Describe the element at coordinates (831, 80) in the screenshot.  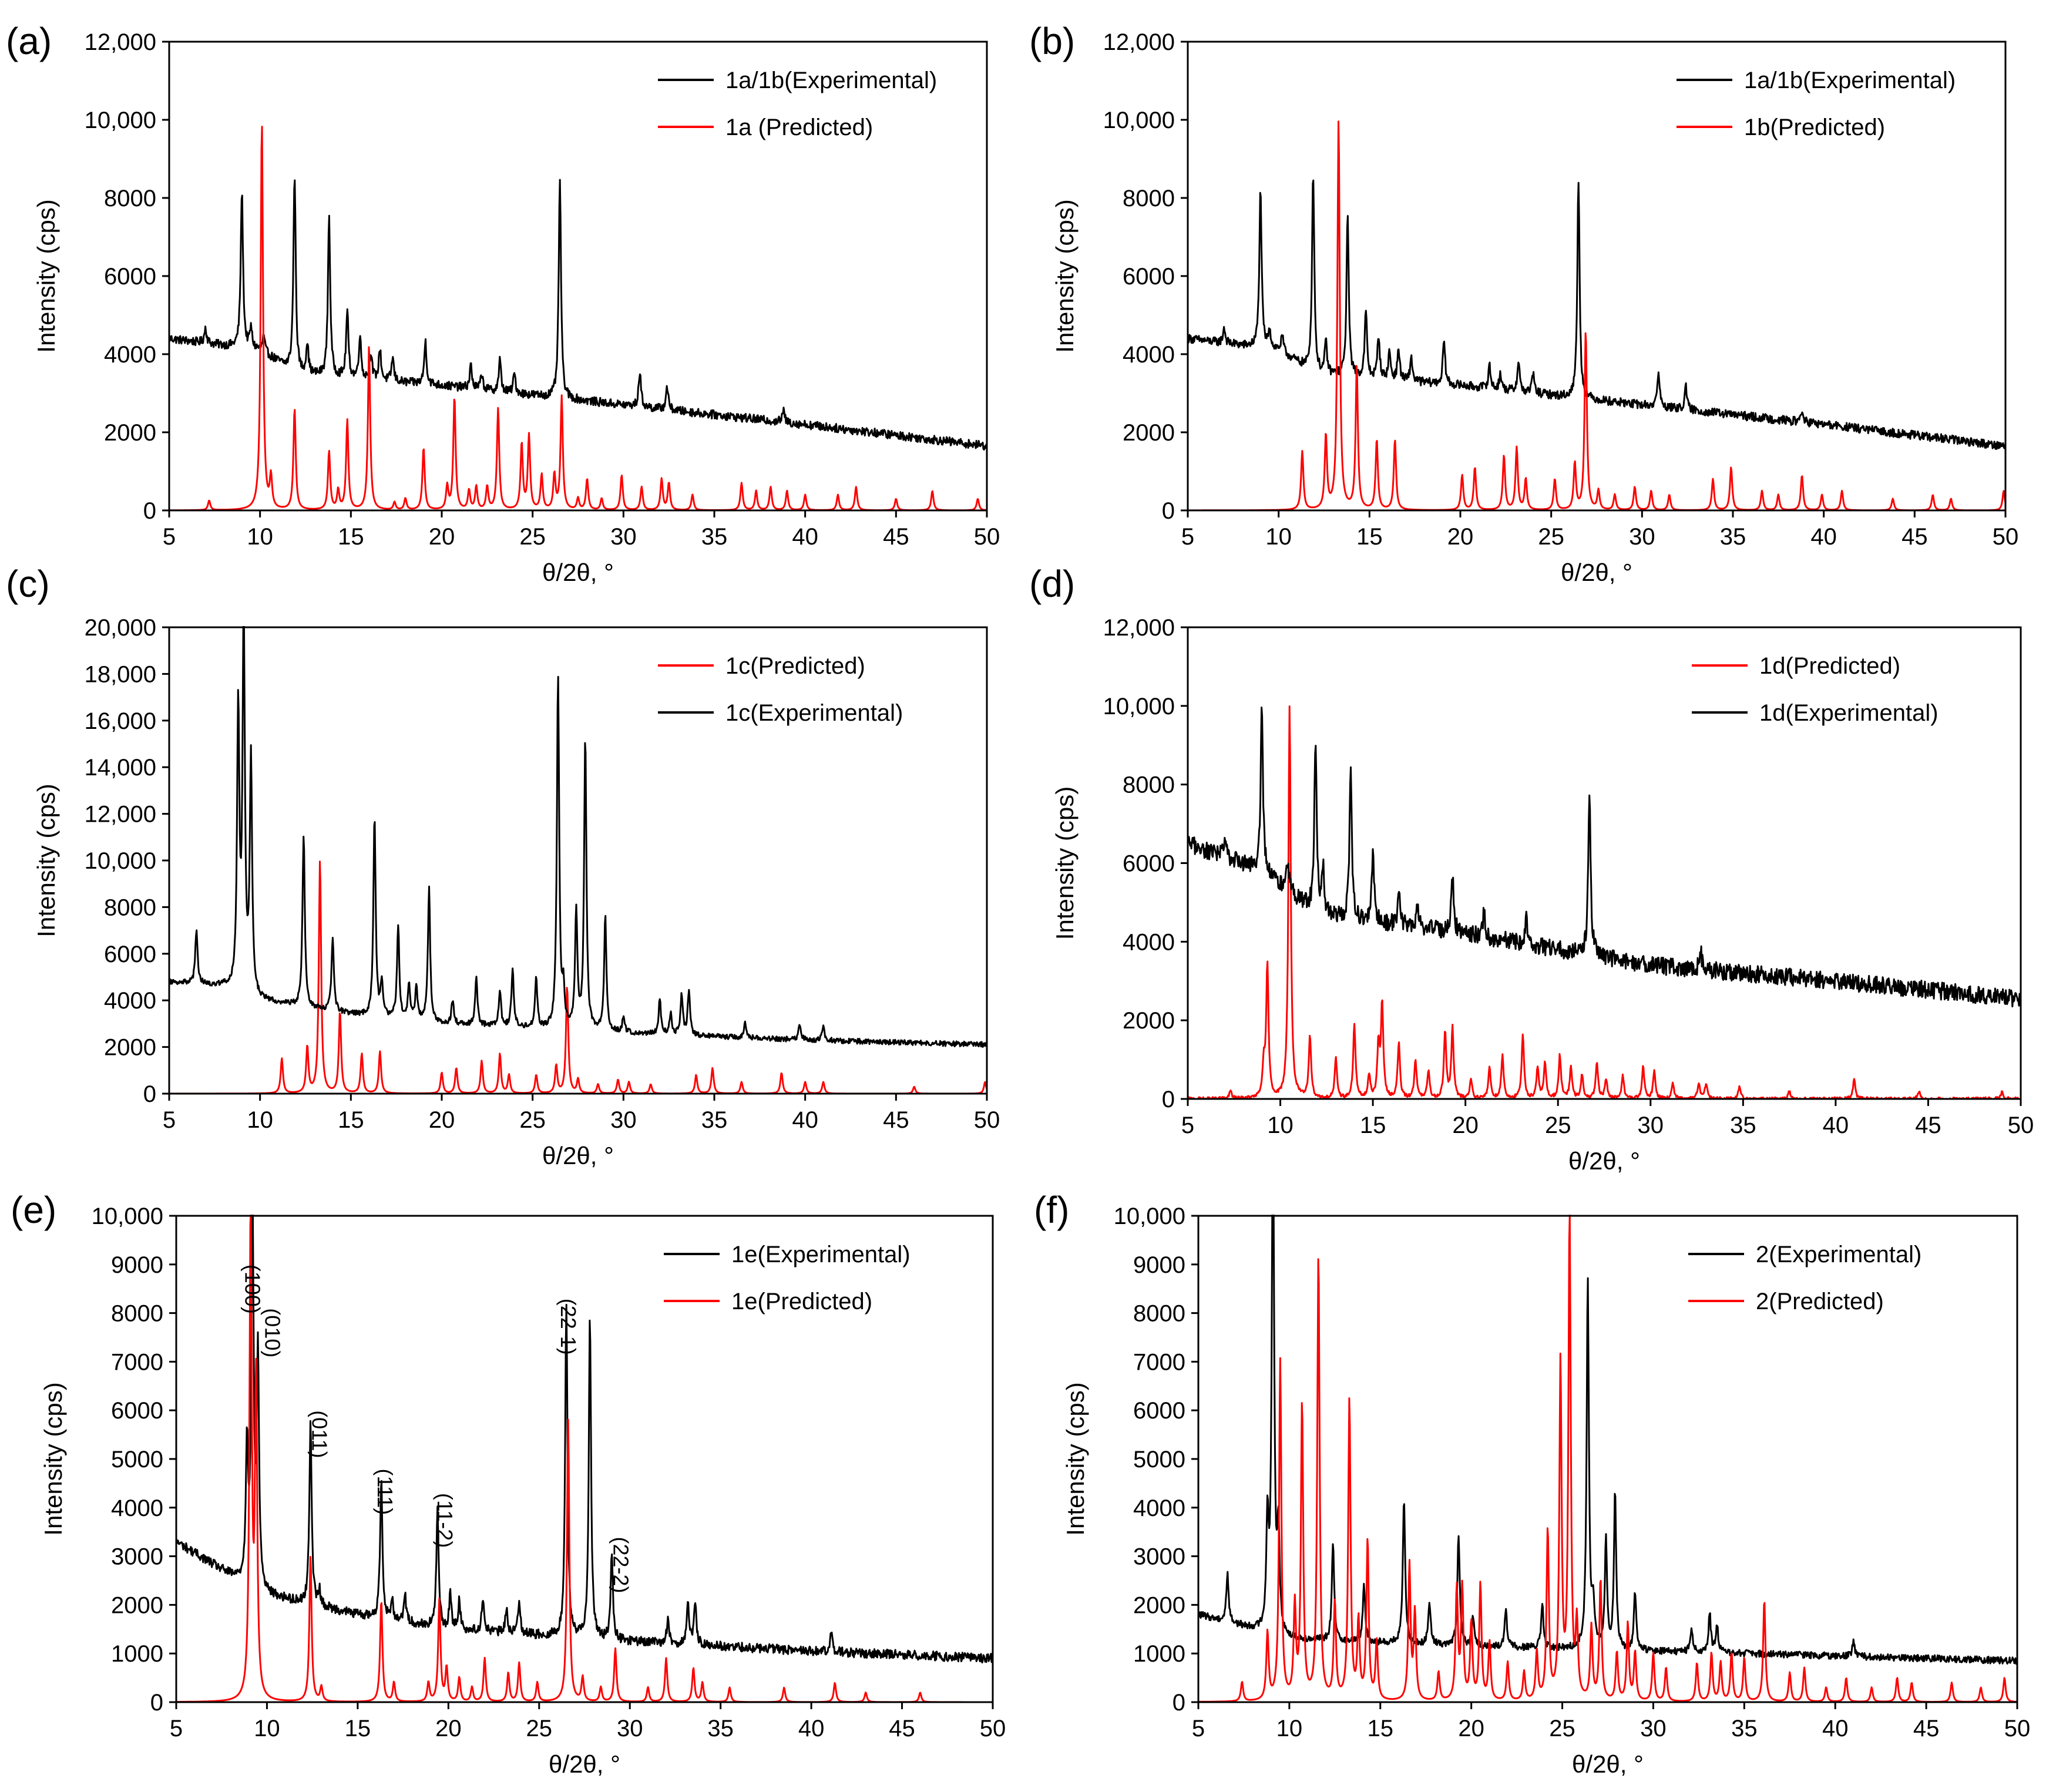
I see `legend-entry: 1a/1b(Experimental)` at that location.